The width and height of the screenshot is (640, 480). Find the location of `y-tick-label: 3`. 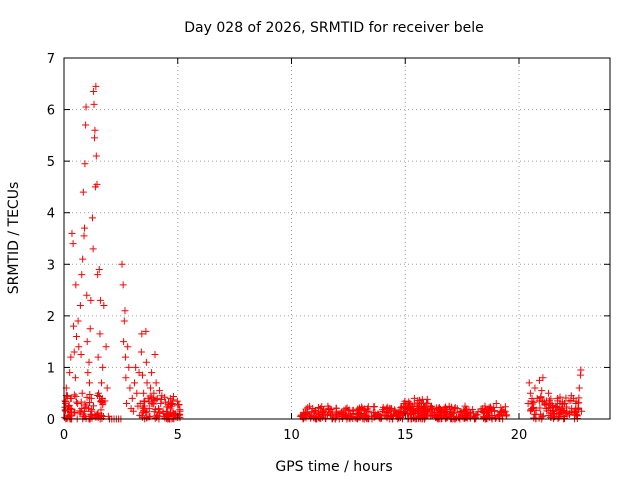

y-tick-label: 3 is located at coordinates (51, 265).